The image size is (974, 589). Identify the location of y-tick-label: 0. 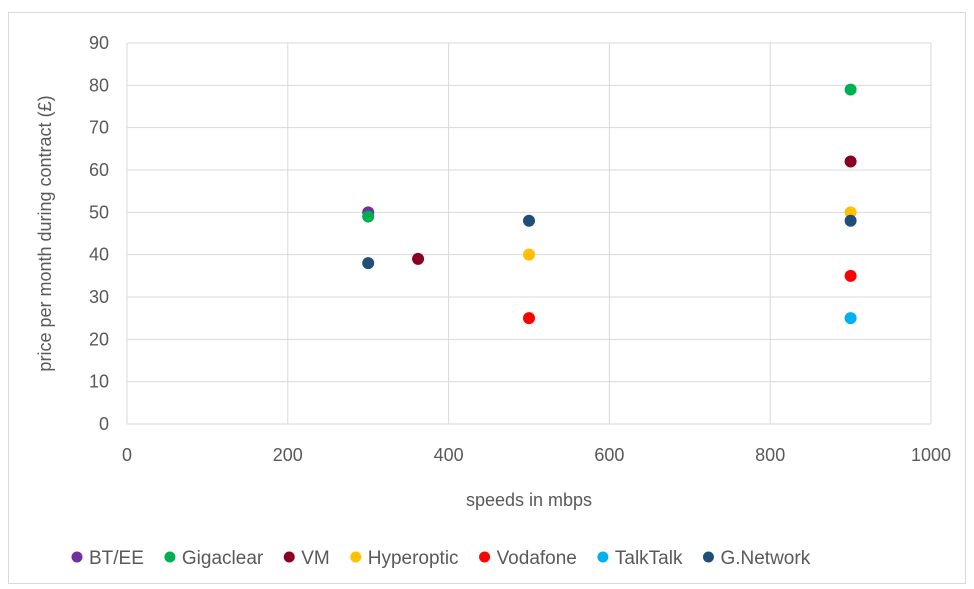
(104, 424).